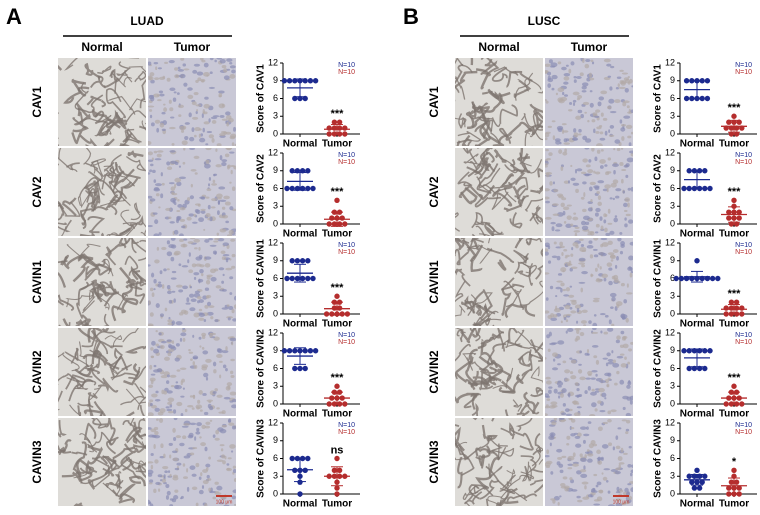  Describe the element at coordinates (300, 414) in the screenshot. I see `x-tick-label: Normal` at that location.